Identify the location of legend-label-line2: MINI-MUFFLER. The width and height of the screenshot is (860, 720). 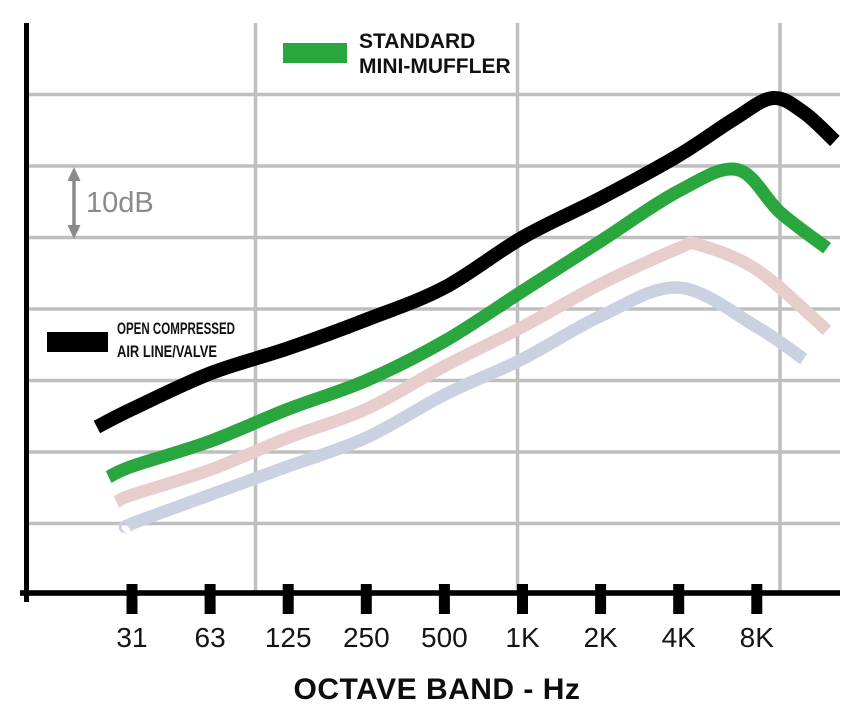
(435, 66).